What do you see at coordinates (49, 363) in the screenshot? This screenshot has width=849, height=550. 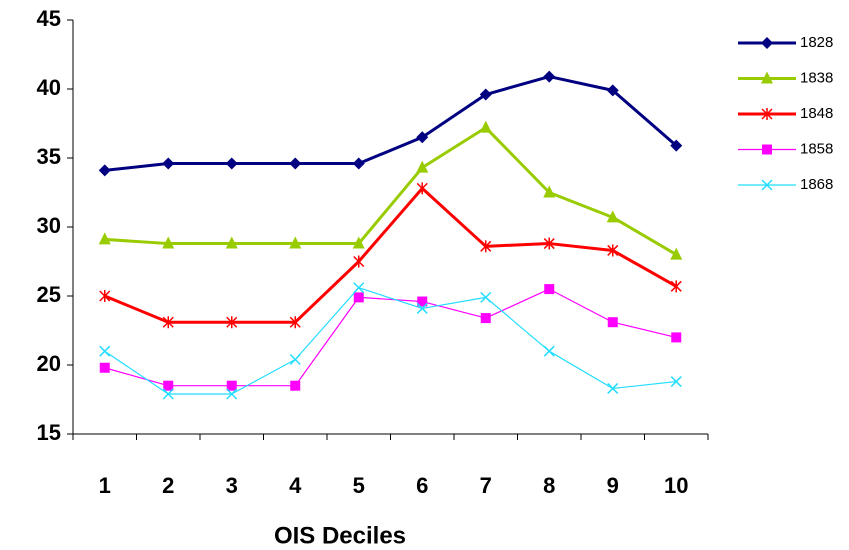 I see `y-tick-label: 20` at bounding box center [49, 363].